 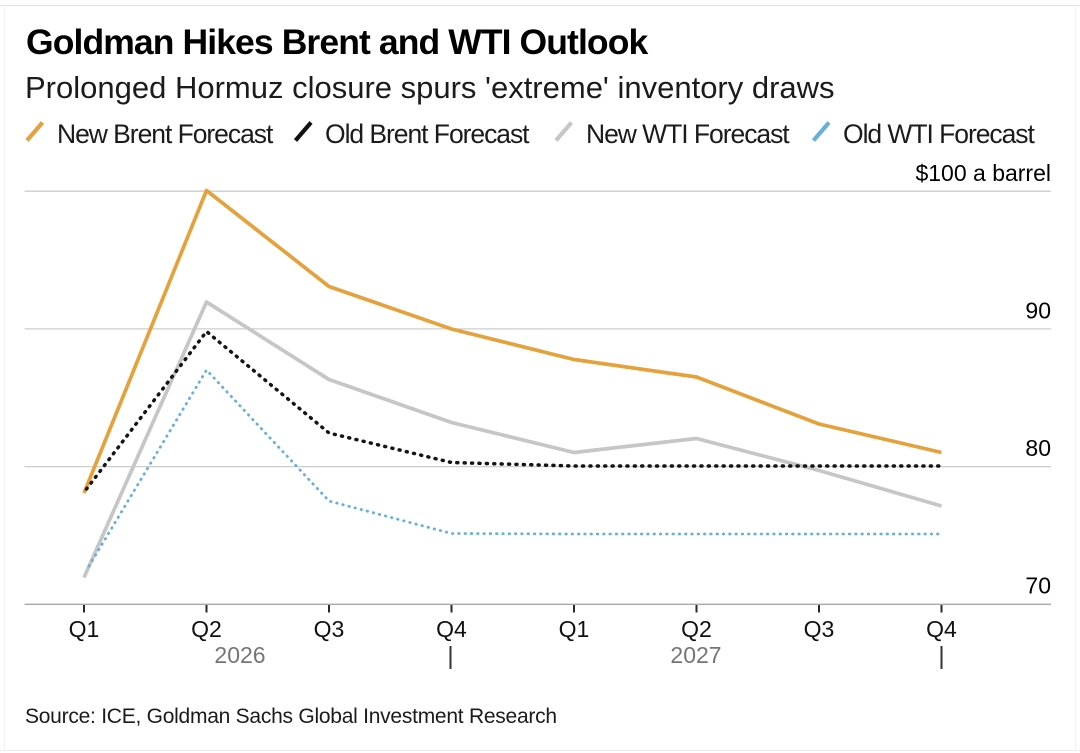 What do you see at coordinates (939, 134) in the screenshot?
I see `svg-text: Old WTI Forecast` at bounding box center [939, 134].